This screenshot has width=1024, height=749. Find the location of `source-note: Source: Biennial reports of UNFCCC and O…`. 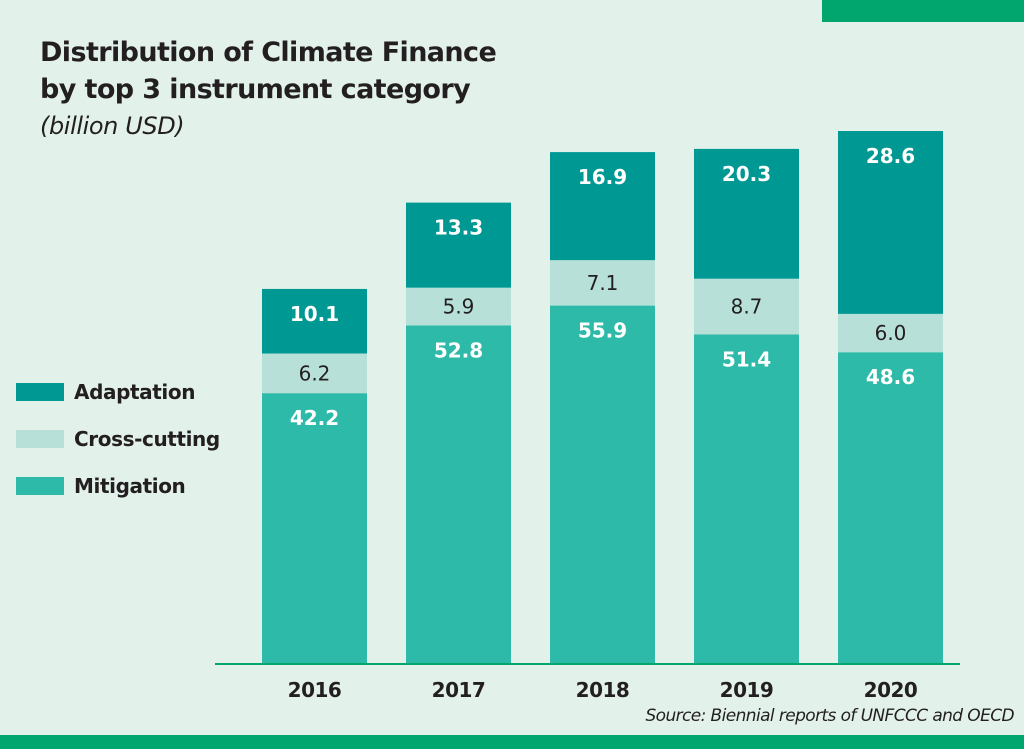

source-note: Source: Biennial reports of UNFCCC and O… is located at coordinates (829, 716).